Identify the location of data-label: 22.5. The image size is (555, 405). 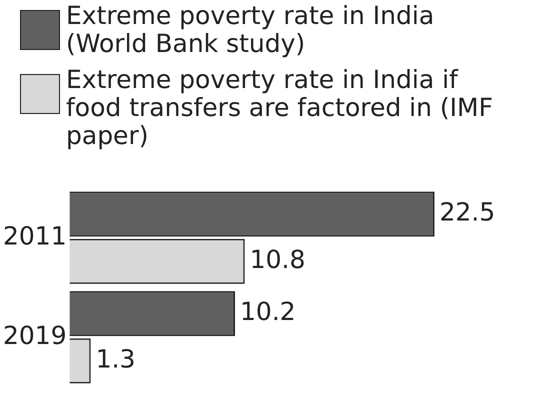
(467, 212).